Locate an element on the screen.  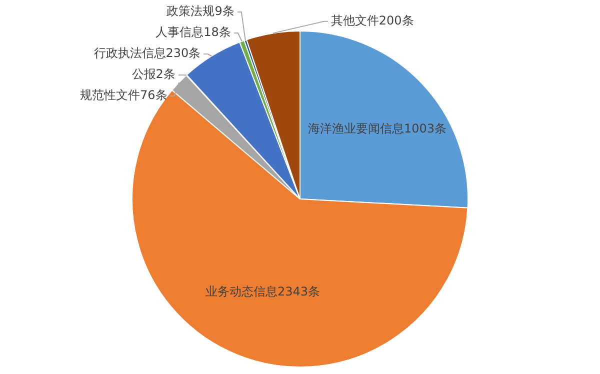
slice-label: 人事信息 is located at coordinates (180, 32).